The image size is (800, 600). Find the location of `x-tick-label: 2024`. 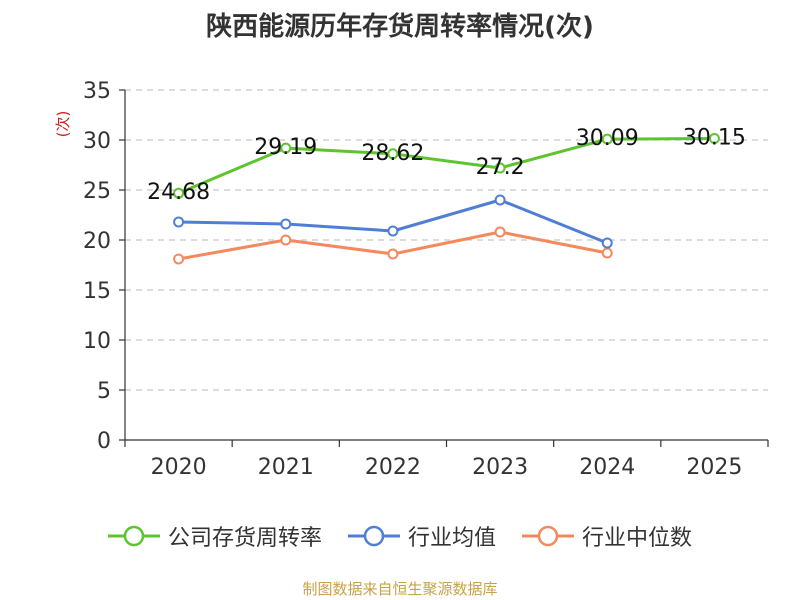

x-tick-label: 2024 is located at coordinates (607, 467).